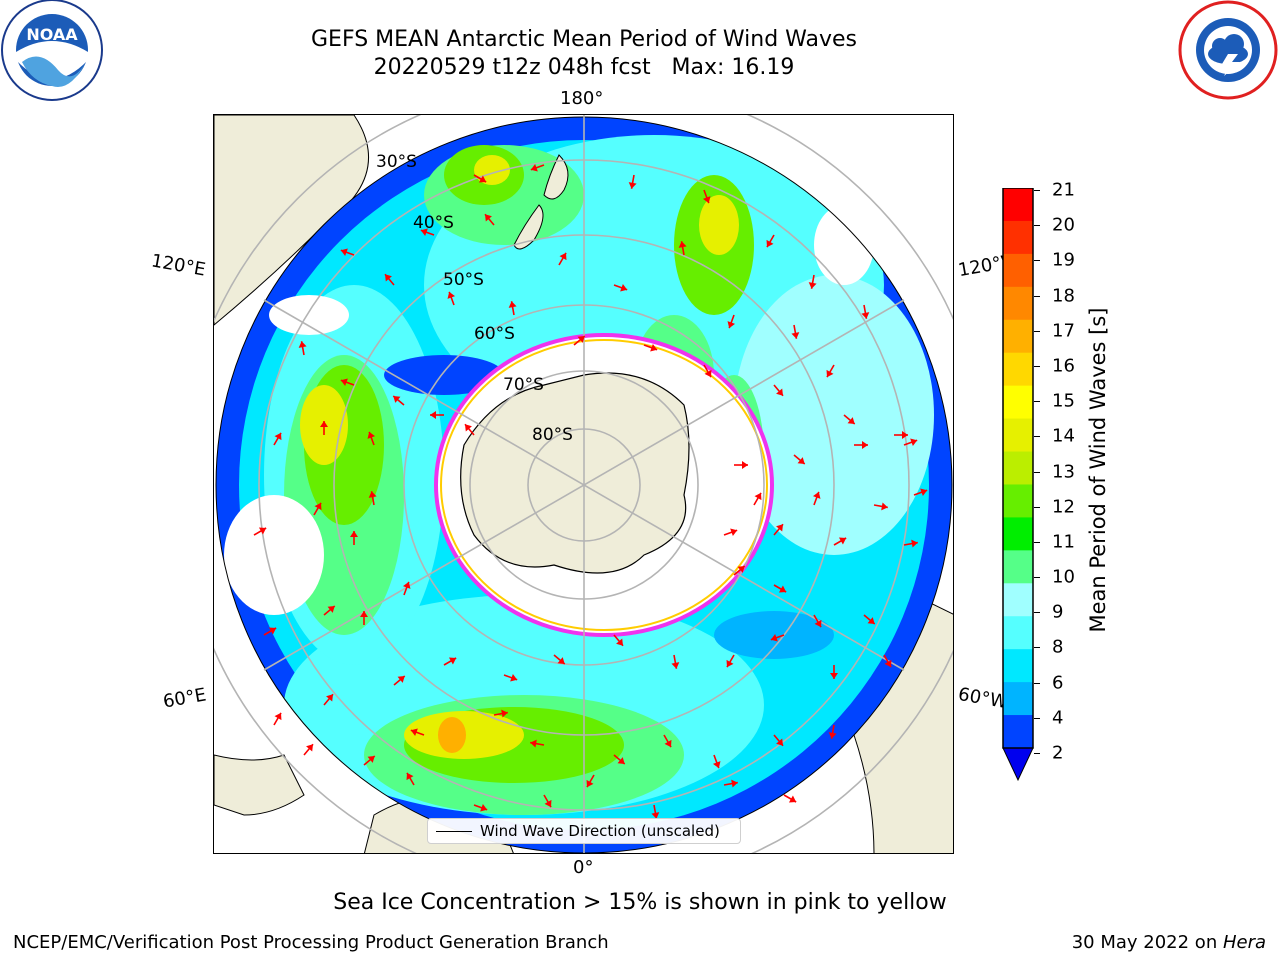 The width and height of the screenshot is (1280, 960). I want to click on lon-label-180: 180°, so click(582, 98).